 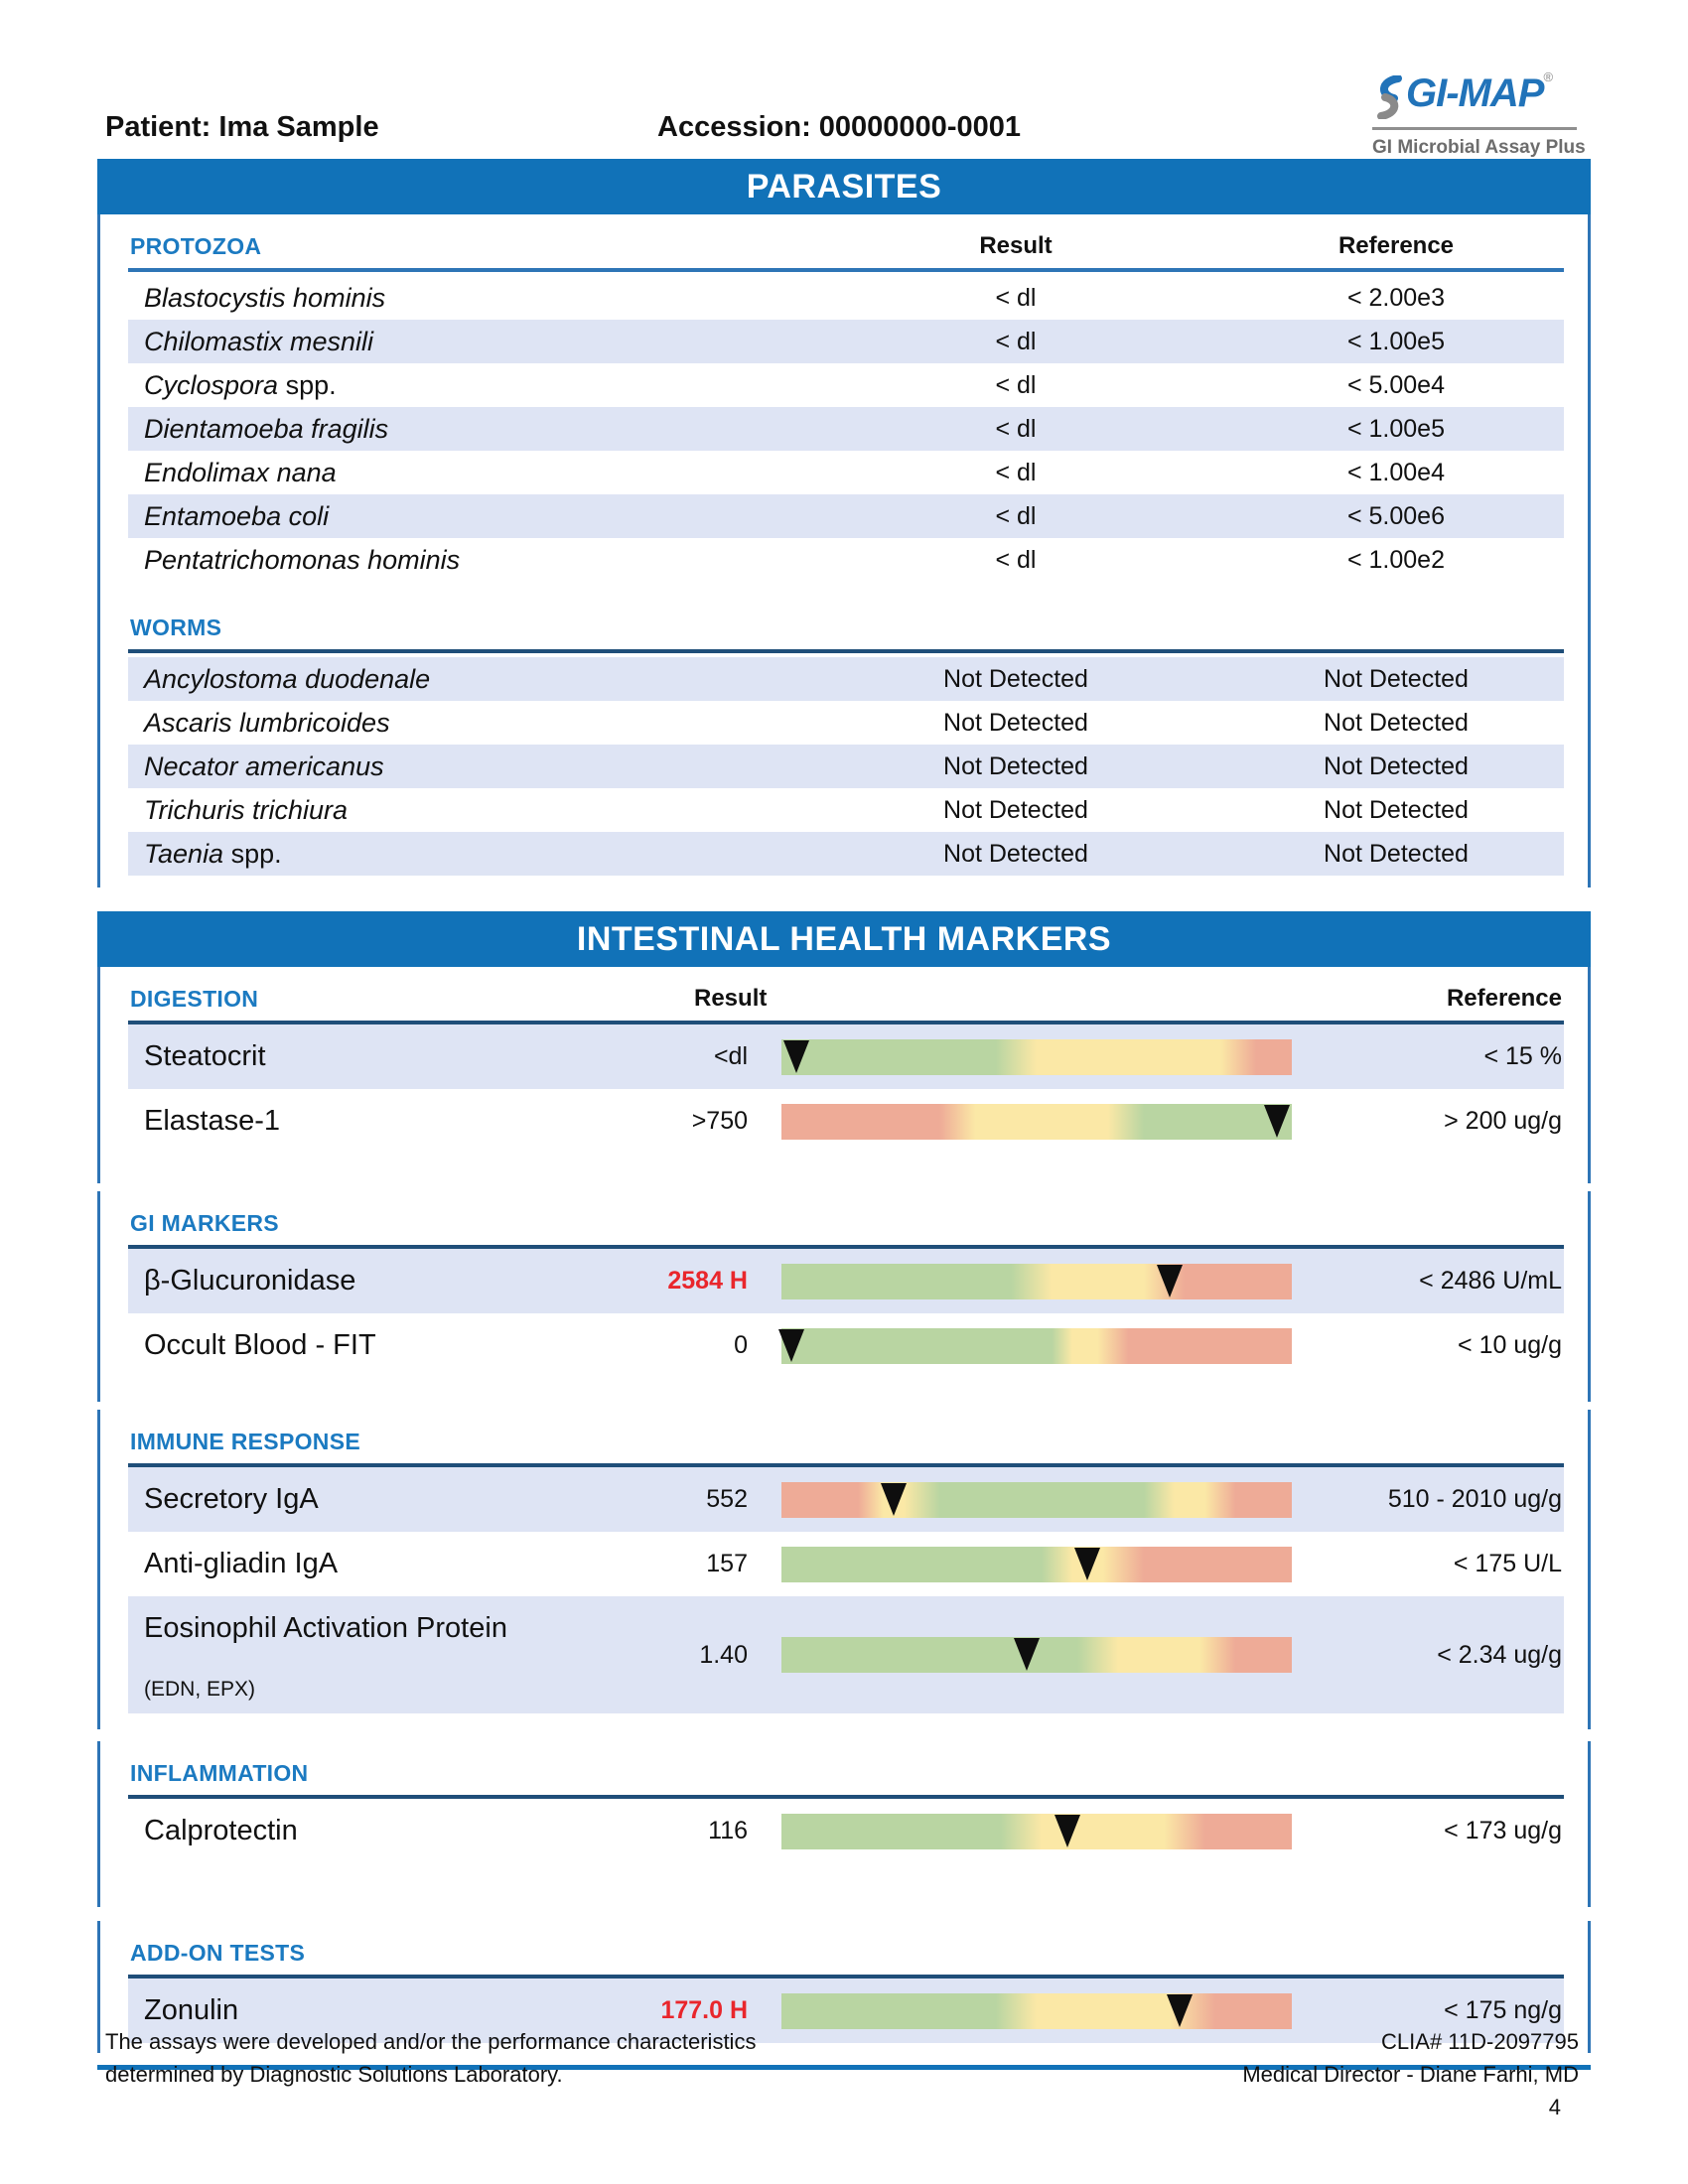 I want to click on section-add-on-tests: ADD-ON TESTS Zonulin 177.0 H < 175 ng/g, so click(x=844, y=1987).